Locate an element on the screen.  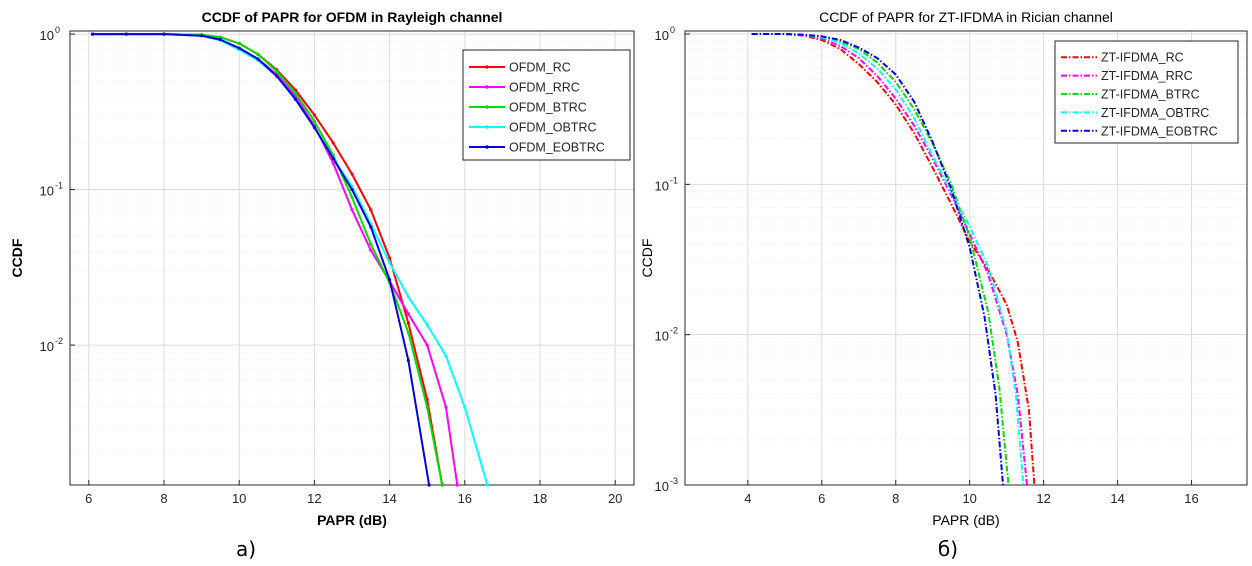
caption-a: а) is located at coordinates (246, 549).